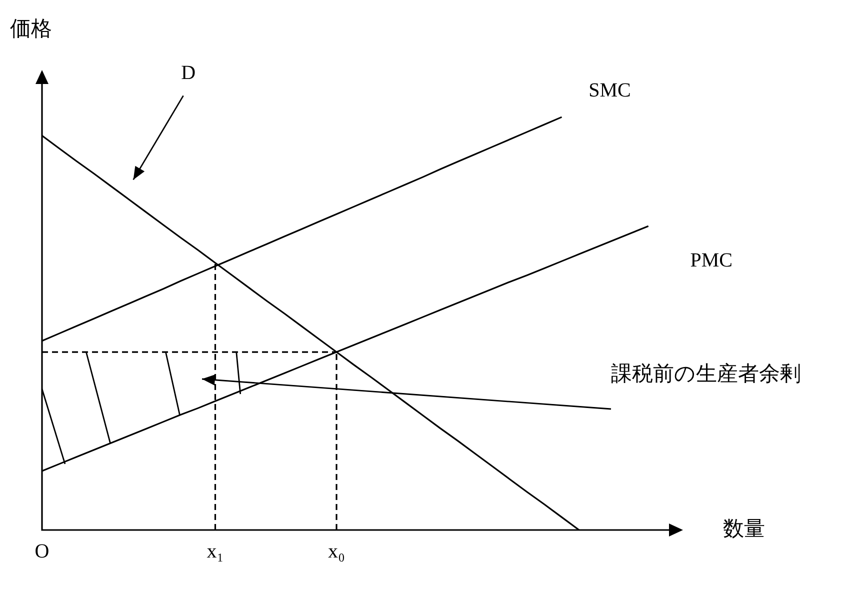 Image resolution: width=864 pixels, height=596 pixels. Describe the element at coordinates (609, 90) in the screenshot. I see `series-label: SMC` at that location.